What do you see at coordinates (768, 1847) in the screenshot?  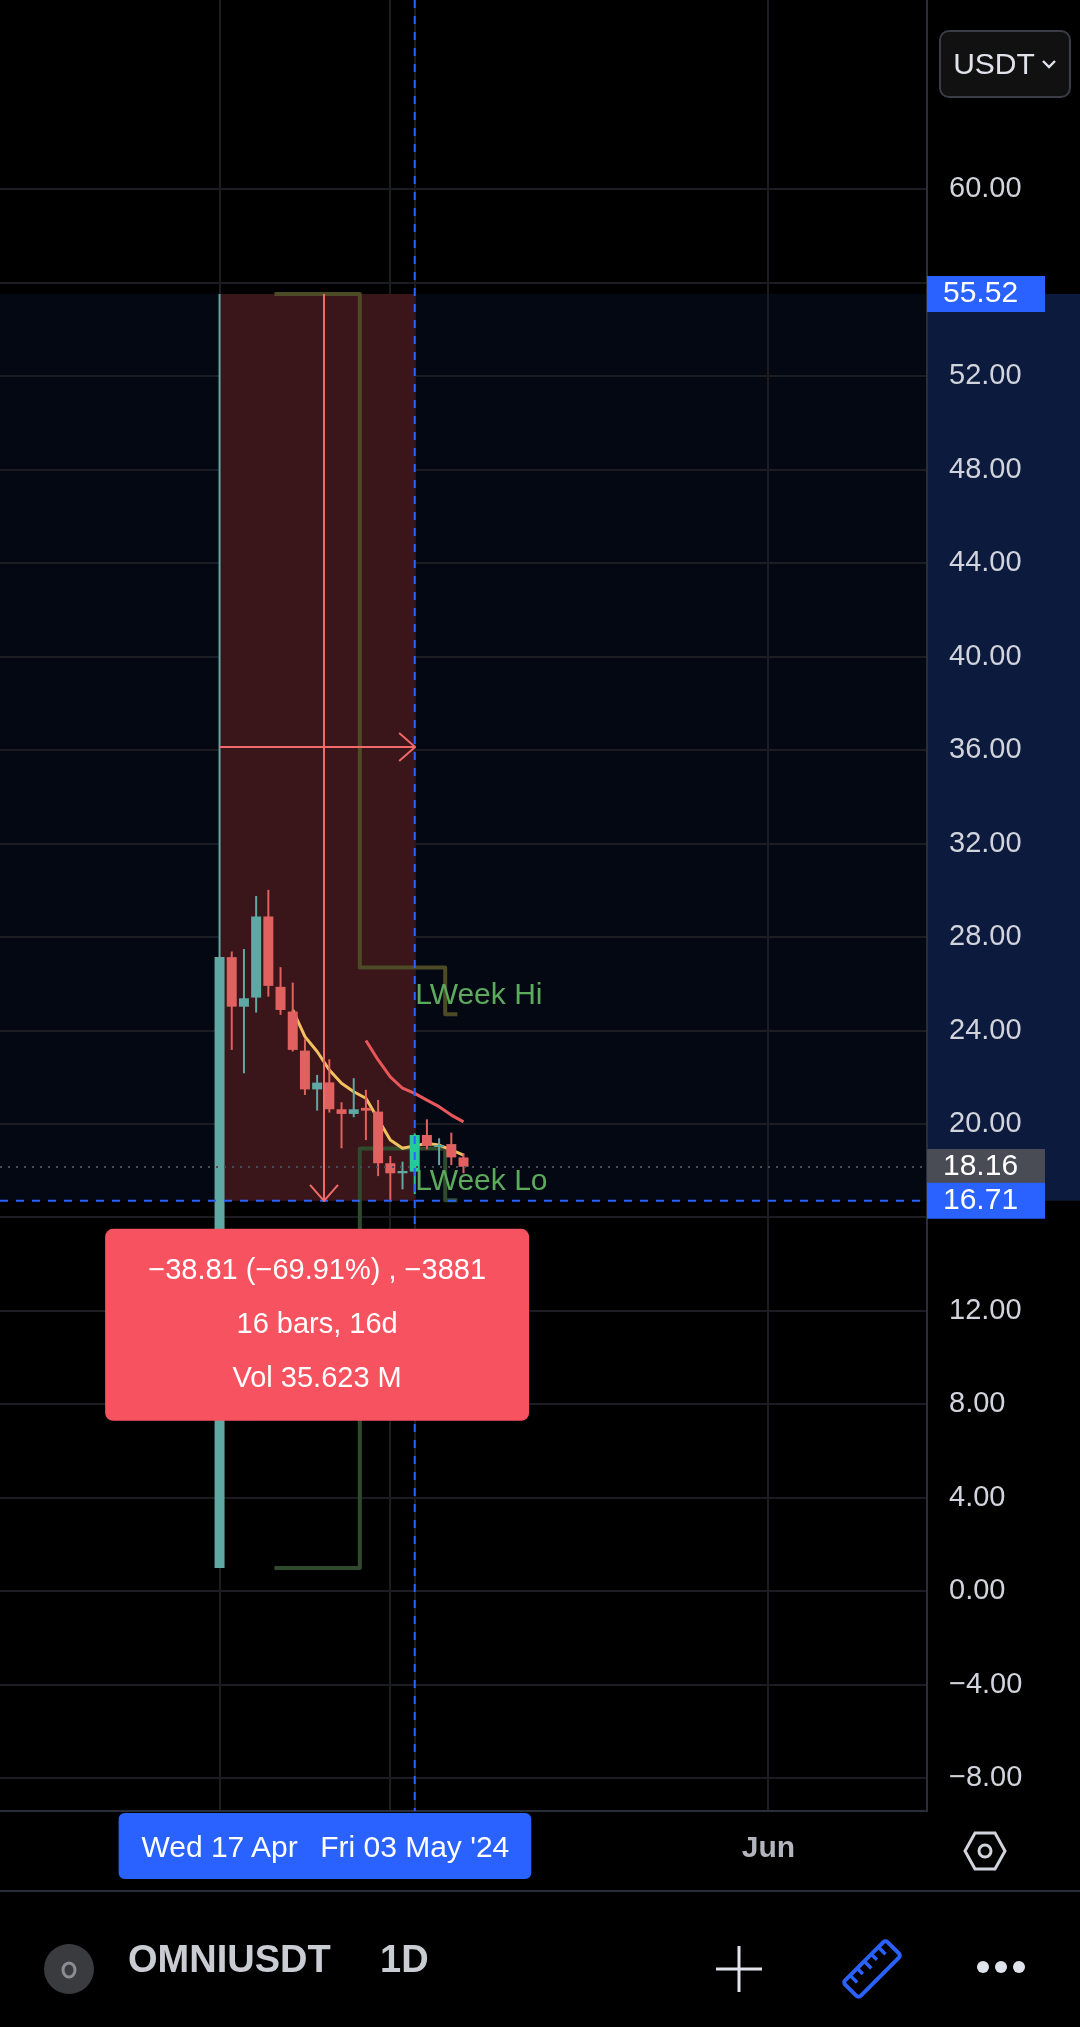 I see `x-tick-label: Jun` at bounding box center [768, 1847].